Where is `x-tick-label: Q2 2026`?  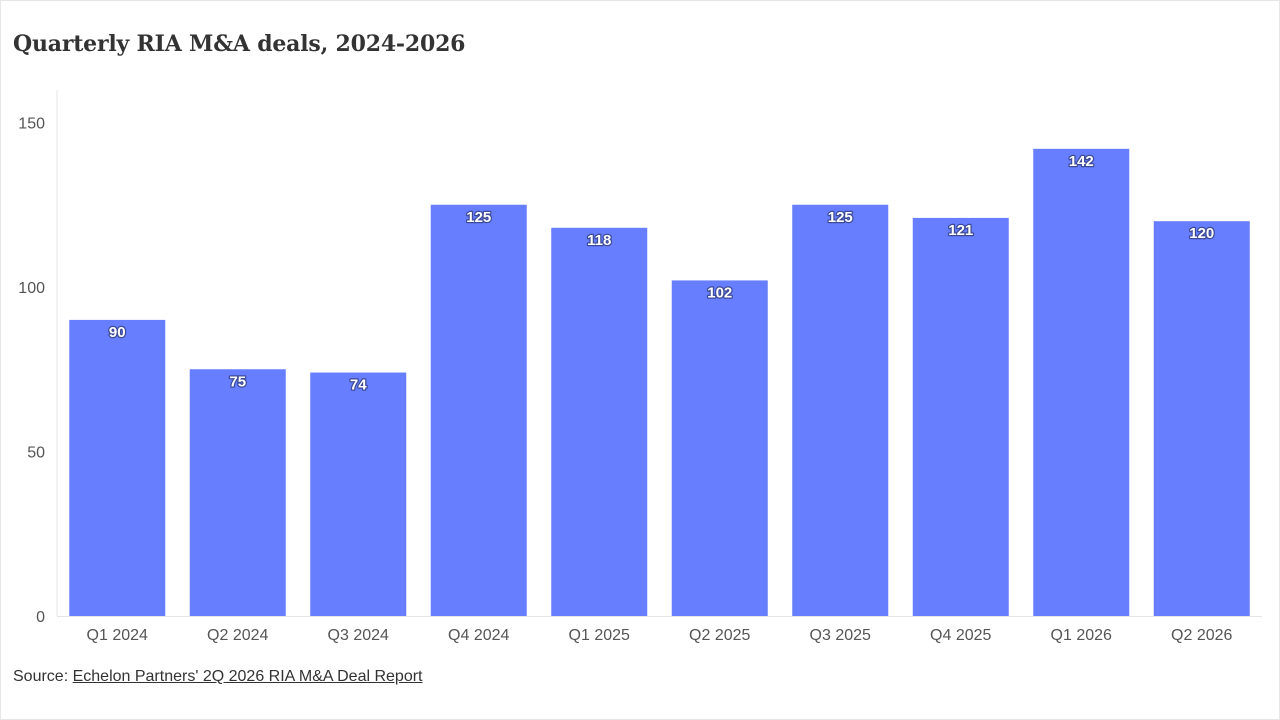
x-tick-label: Q2 2026 is located at coordinates (1201, 635).